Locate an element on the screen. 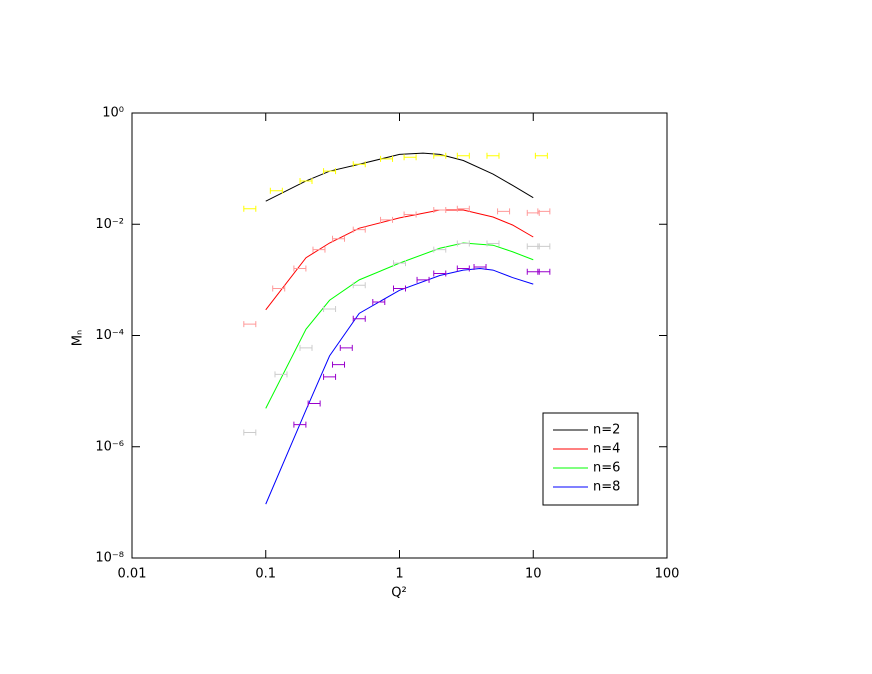 This screenshot has width=872, height=674. y-tick-label: 10⁻⁴ is located at coordinates (109, 335).